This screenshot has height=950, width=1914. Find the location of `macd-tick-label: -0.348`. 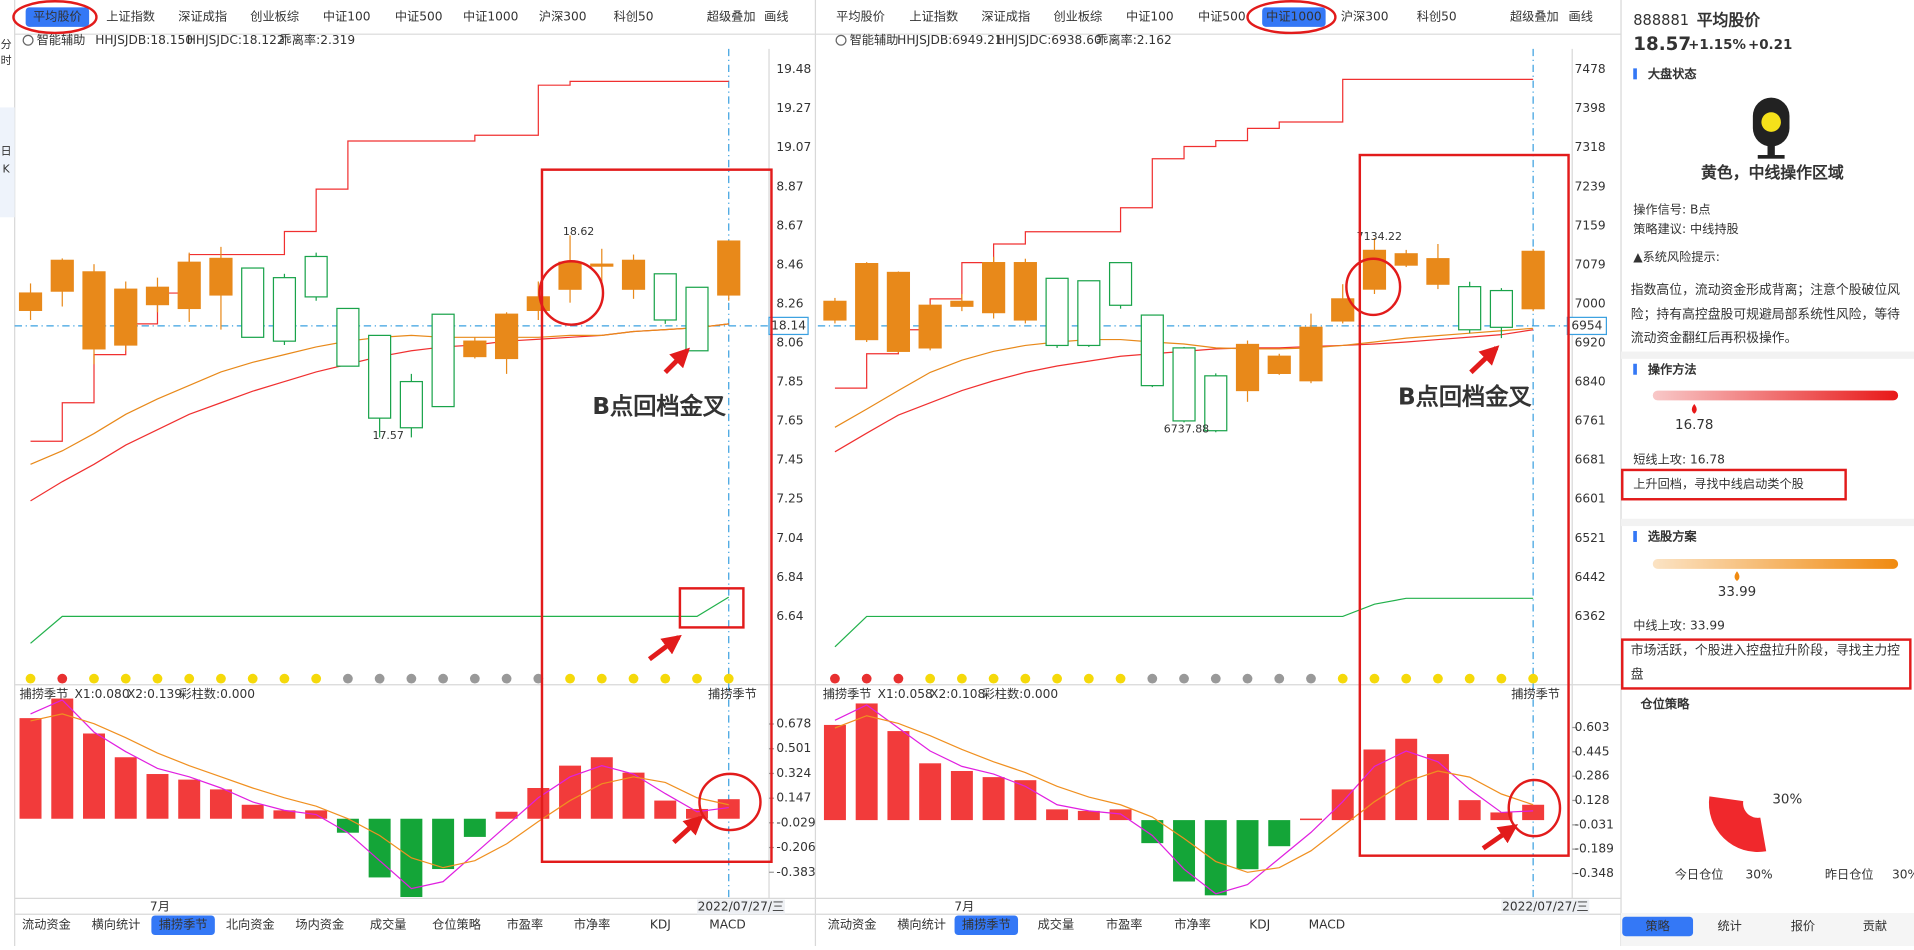

macd-tick-label: -0.348 is located at coordinates (1594, 873).